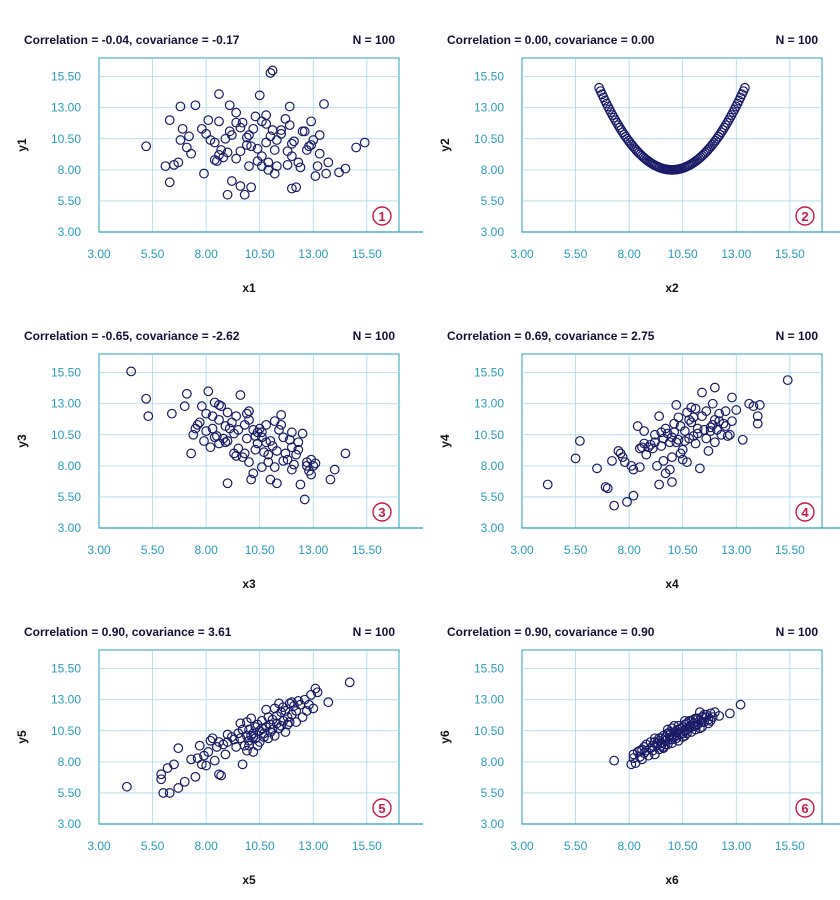 The image size is (840, 900). I want to click on x-tick-label: 3.00, so click(522, 254).